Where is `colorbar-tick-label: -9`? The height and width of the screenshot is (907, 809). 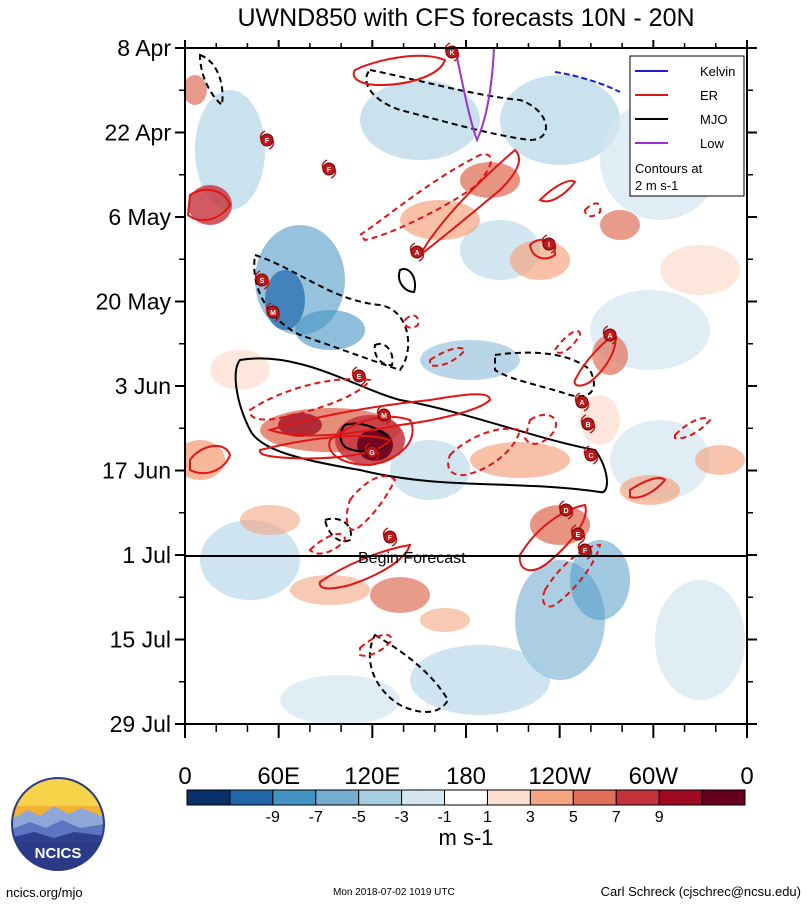
colorbar-tick-label: -9 is located at coordinates (273, 817).